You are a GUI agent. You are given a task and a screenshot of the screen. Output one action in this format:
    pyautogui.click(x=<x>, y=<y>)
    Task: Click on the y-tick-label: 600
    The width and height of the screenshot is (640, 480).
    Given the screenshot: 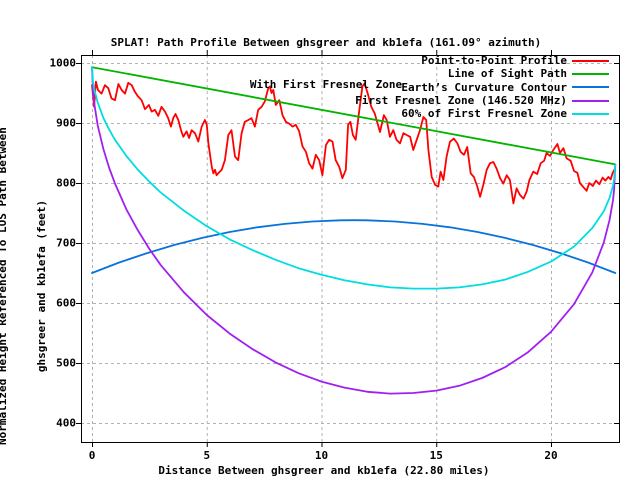 What is the action you would take?
    pyautogui.click(x=66, y=303)
    